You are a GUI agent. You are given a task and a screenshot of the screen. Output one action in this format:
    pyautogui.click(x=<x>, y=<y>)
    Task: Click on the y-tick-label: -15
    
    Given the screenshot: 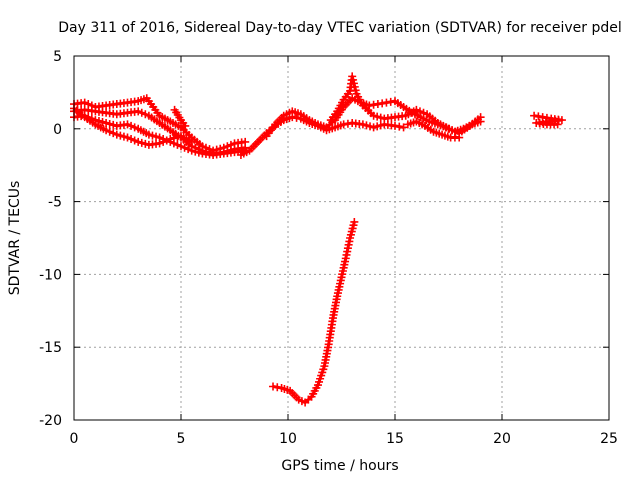 What is the action you would take?
    pyautogui.click(x=50, y=348)
    